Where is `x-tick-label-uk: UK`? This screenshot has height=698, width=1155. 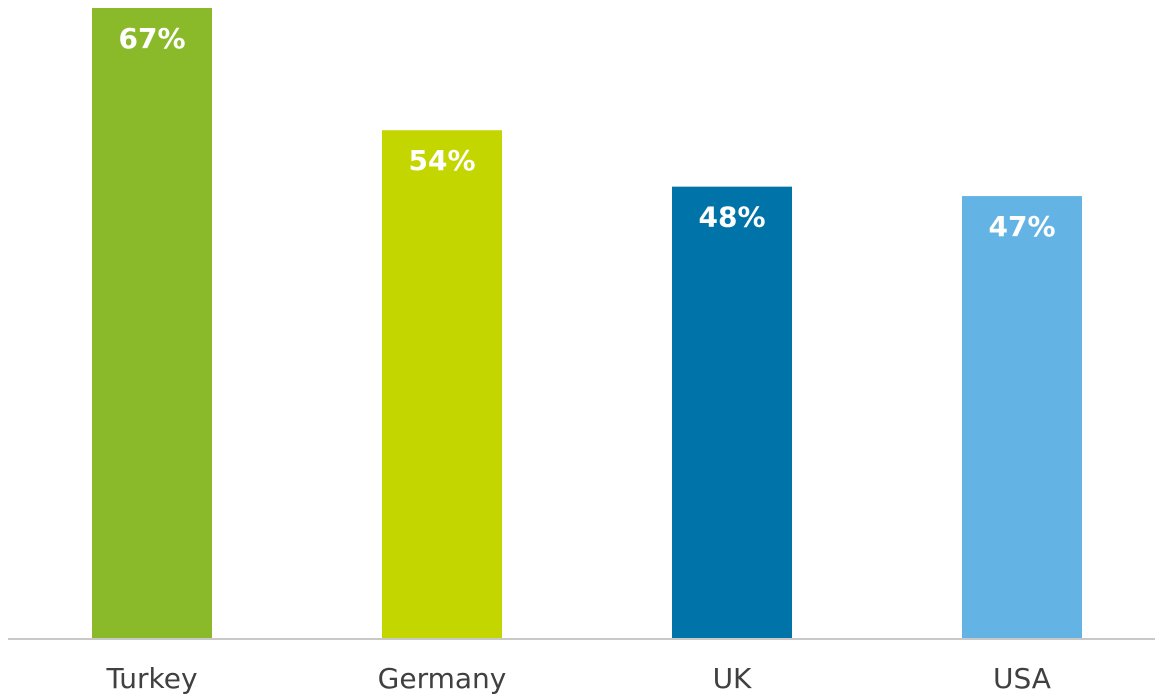 x-tick-label-uk: UK is located at coordinates (732, 678).